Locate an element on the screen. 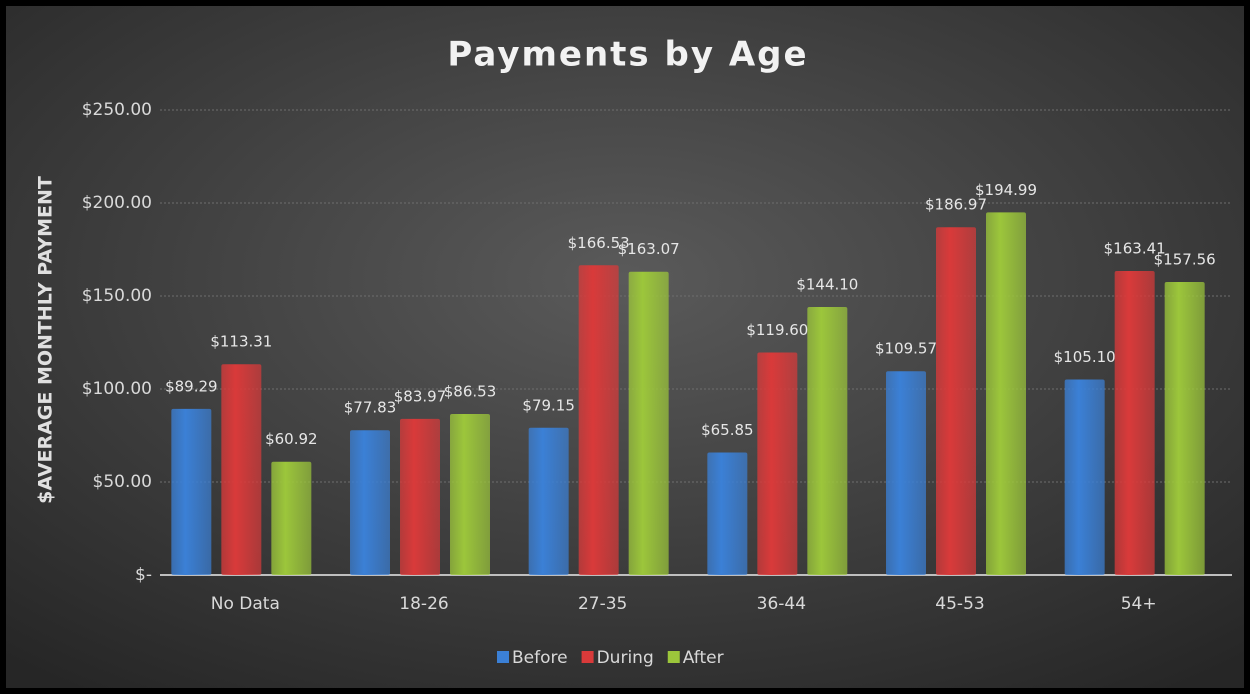  value-label: $77.83 is located at coordinates (370, 408).